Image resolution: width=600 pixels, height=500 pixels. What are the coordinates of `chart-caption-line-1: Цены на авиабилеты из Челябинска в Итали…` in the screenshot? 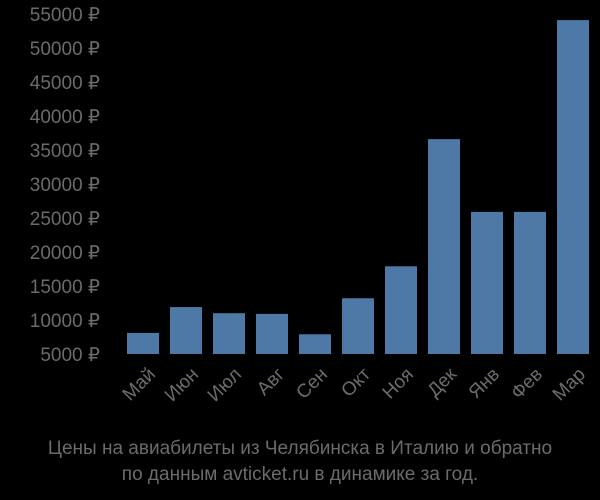 It's located at (300, 448).